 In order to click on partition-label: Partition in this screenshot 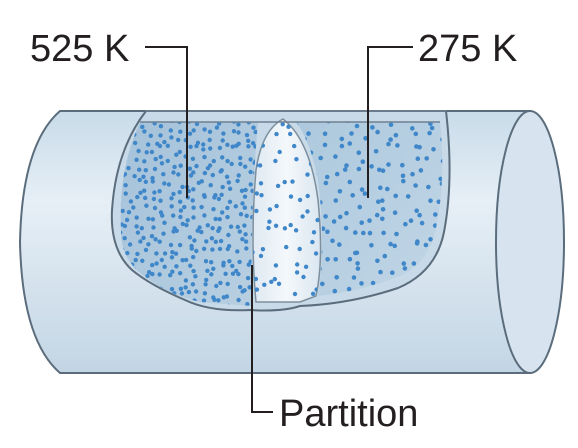, I will do `click(348, 414)`.